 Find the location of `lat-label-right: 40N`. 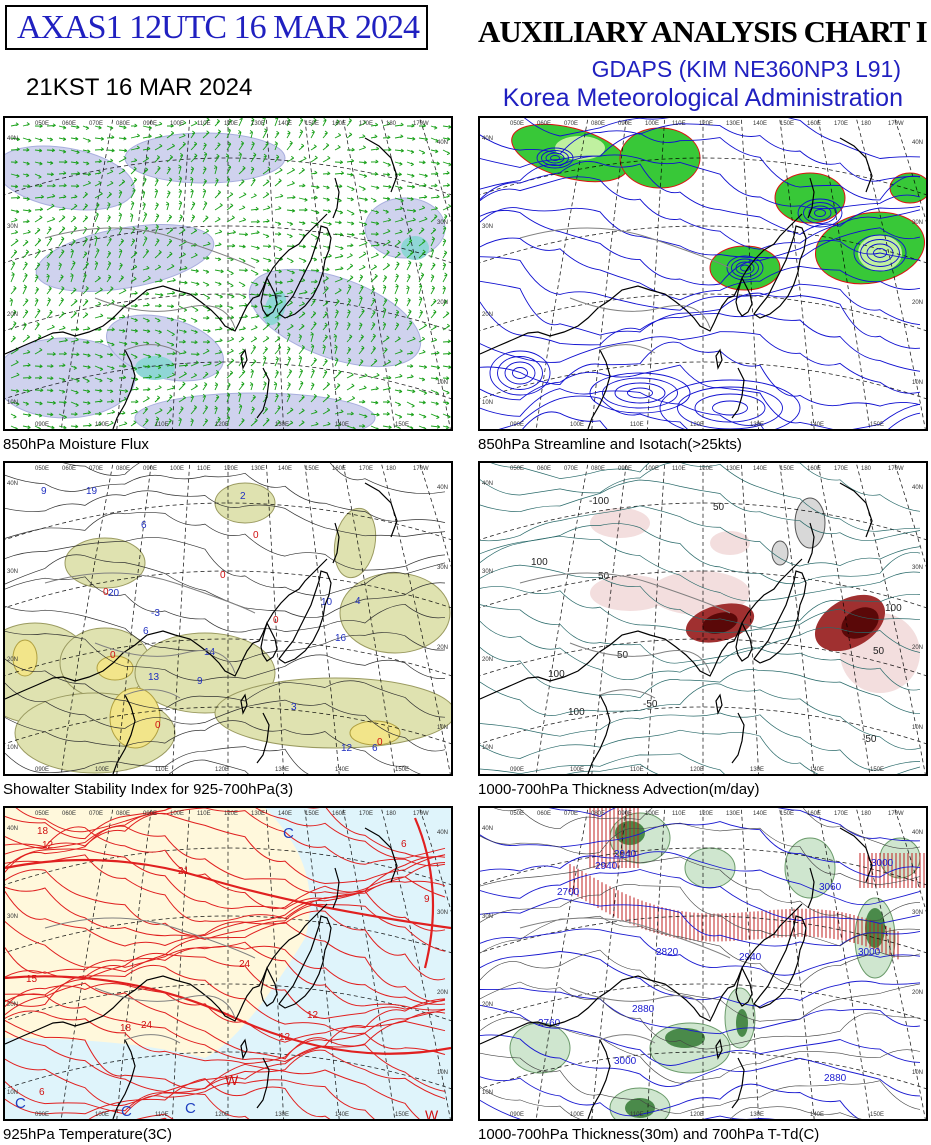

lat-label-right: 40N is located at coordinates (917, 488).